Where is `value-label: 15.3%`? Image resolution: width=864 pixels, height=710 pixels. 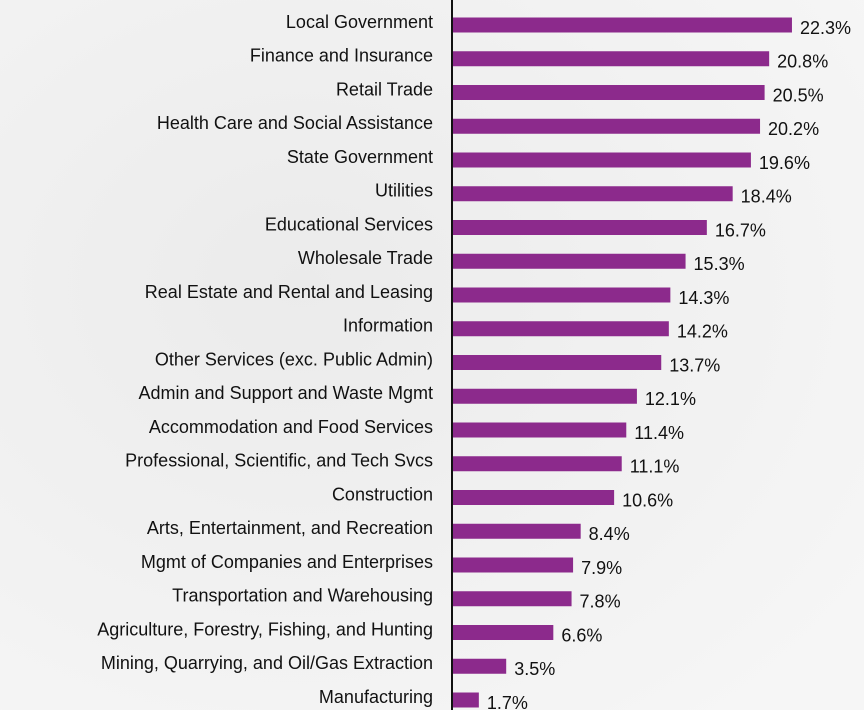
value-label: 15.3% is located at coordinates (719, 264).